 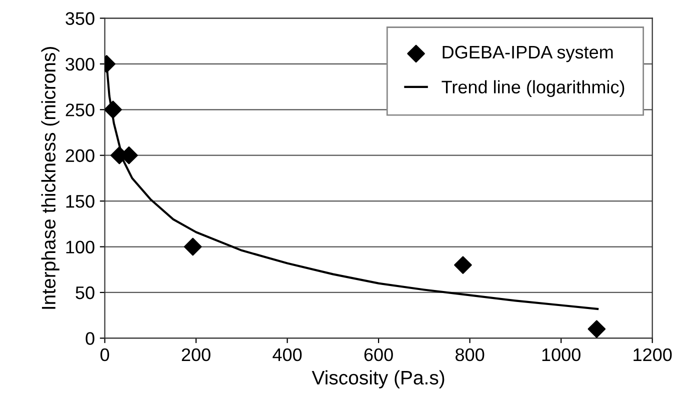 I want to click on y-tick-label: 250, so click(x=80, y=110).